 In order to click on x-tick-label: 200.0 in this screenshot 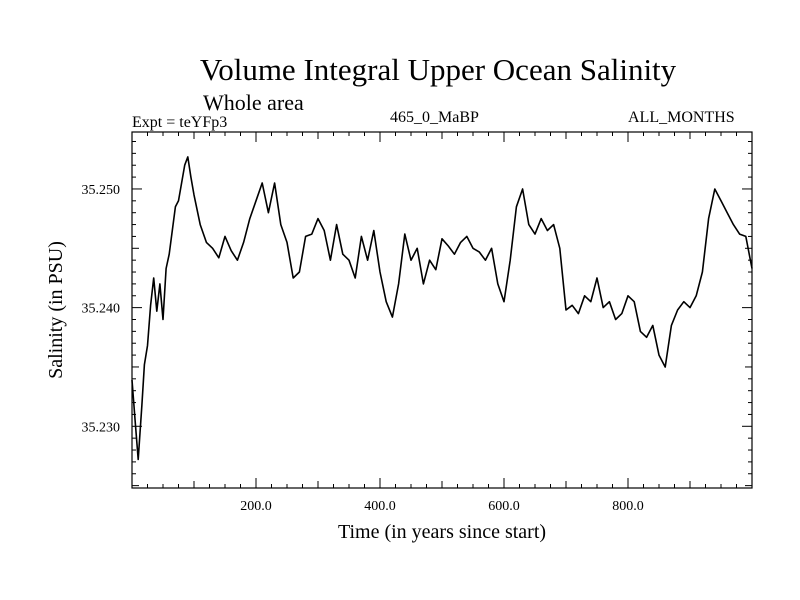, I will do `click(256, 506)`.